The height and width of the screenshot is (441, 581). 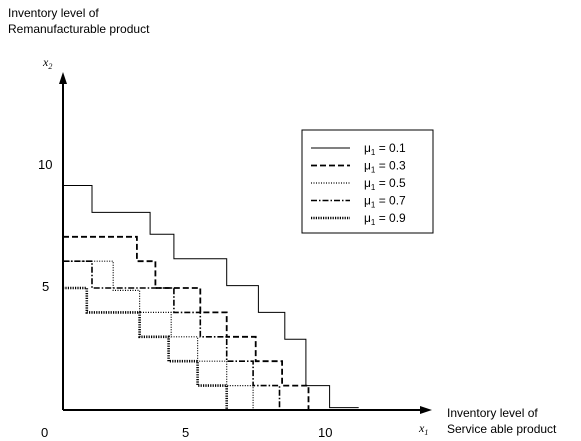 What do you see at coordinates (385, 202) in the screenshot?
I see `legend-label-4: μ1 = 0.7` at bounding box center [385, 202].